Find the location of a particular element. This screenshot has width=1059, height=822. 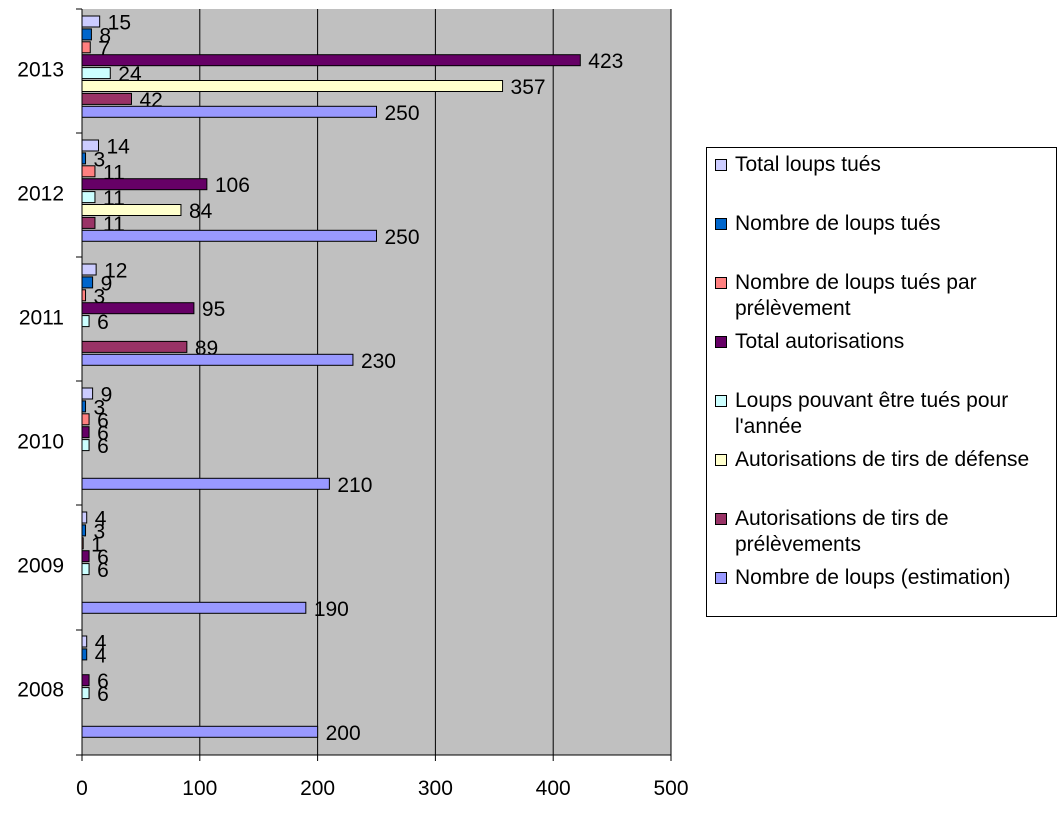

y-tick-label: 2010 is located at coordinates (40, 442).